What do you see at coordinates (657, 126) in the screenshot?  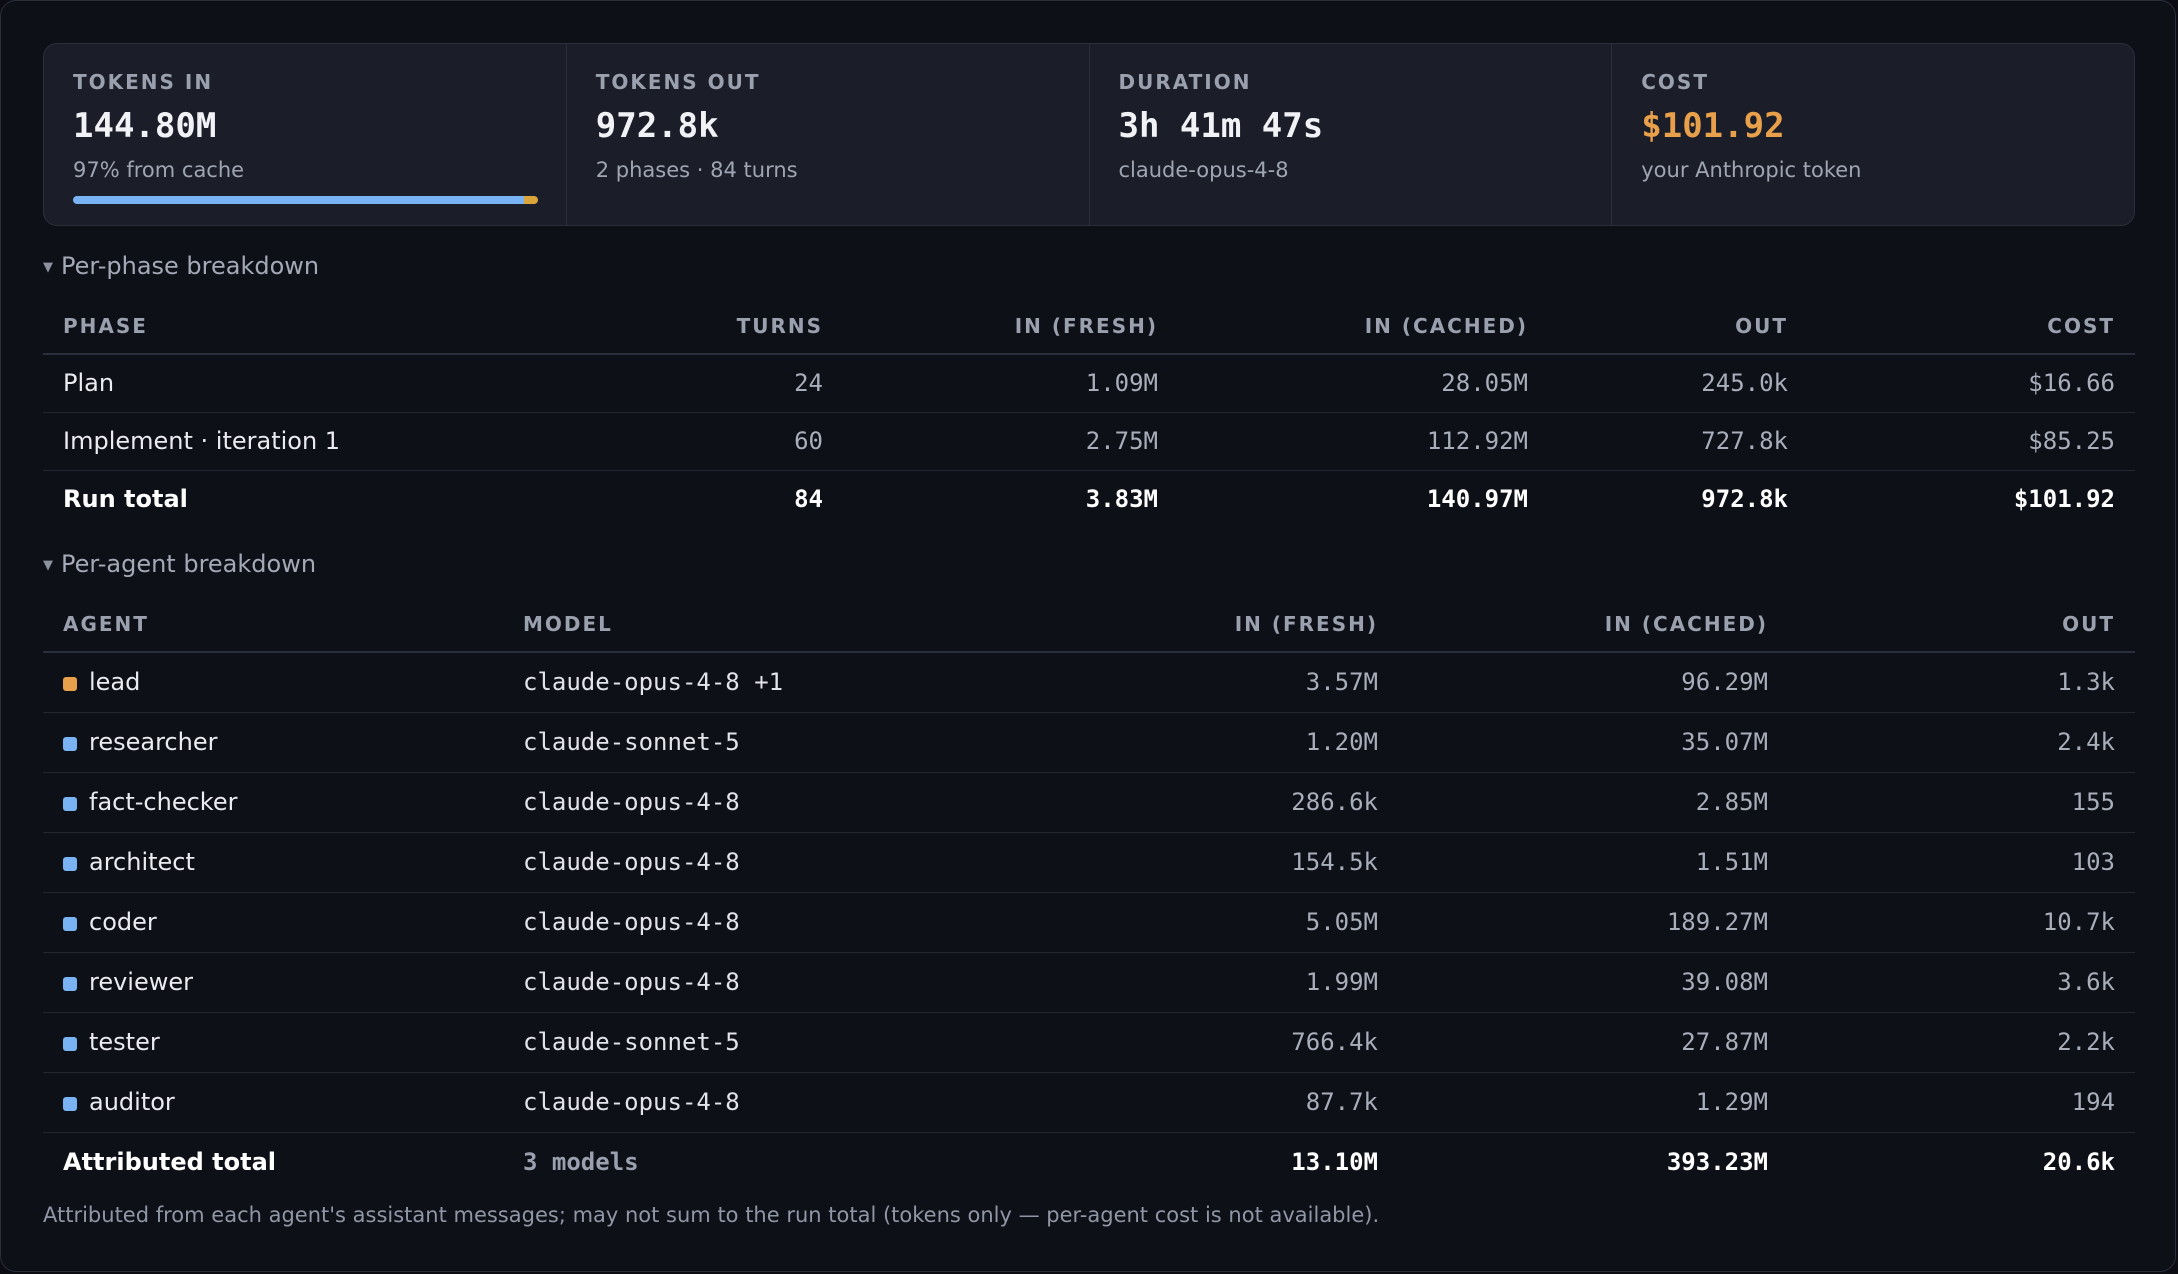 I see `stat-value: 972.8k` at bounding box center [657, 126].